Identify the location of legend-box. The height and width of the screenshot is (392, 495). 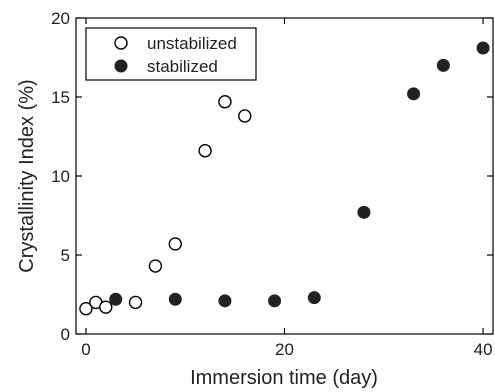
(171, 54).